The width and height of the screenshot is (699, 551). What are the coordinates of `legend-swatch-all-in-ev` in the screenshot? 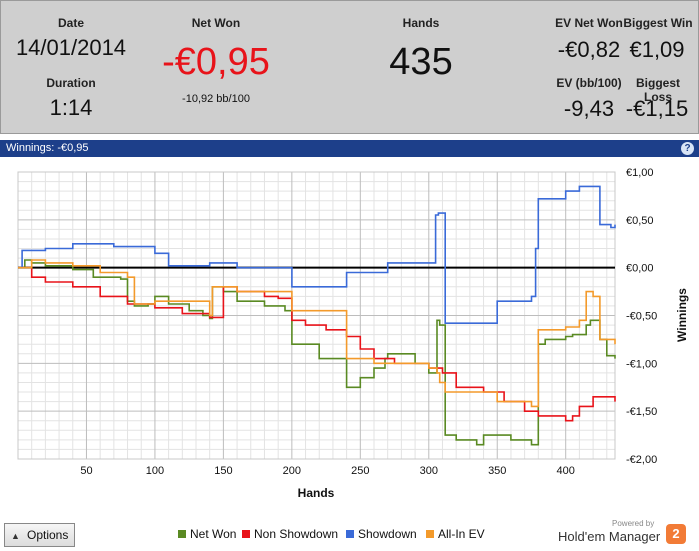 It's located at (430, 534).